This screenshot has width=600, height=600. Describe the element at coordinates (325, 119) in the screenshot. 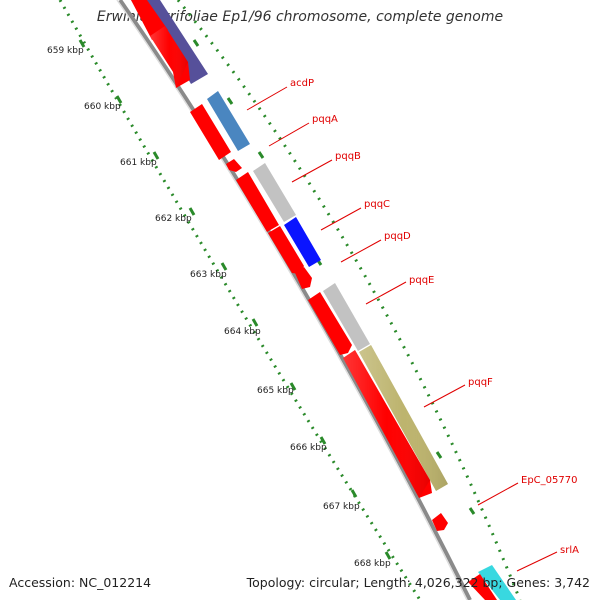

I see `gene-label-pqqa: pqqA` at that location.